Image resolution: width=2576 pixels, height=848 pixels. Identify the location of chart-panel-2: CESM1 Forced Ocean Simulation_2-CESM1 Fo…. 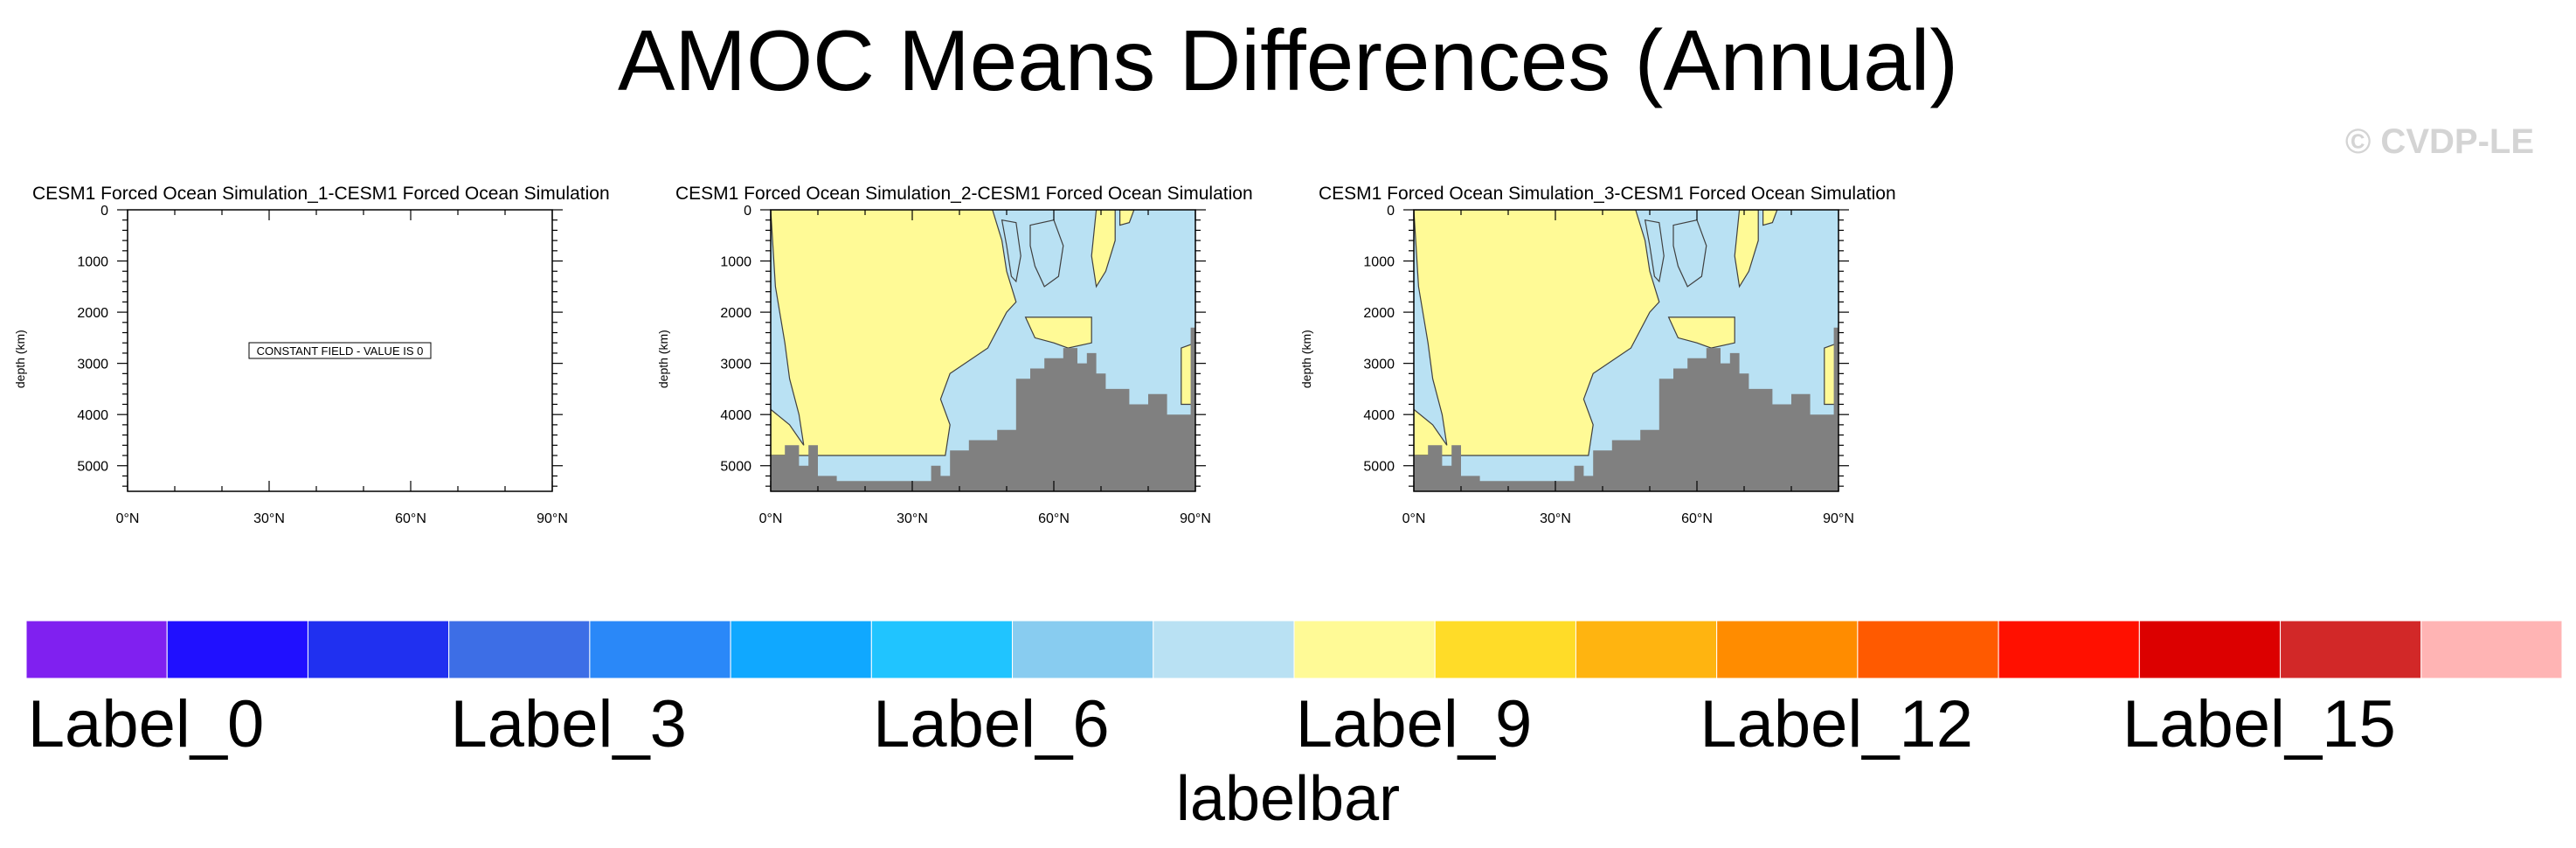
(954, 355).